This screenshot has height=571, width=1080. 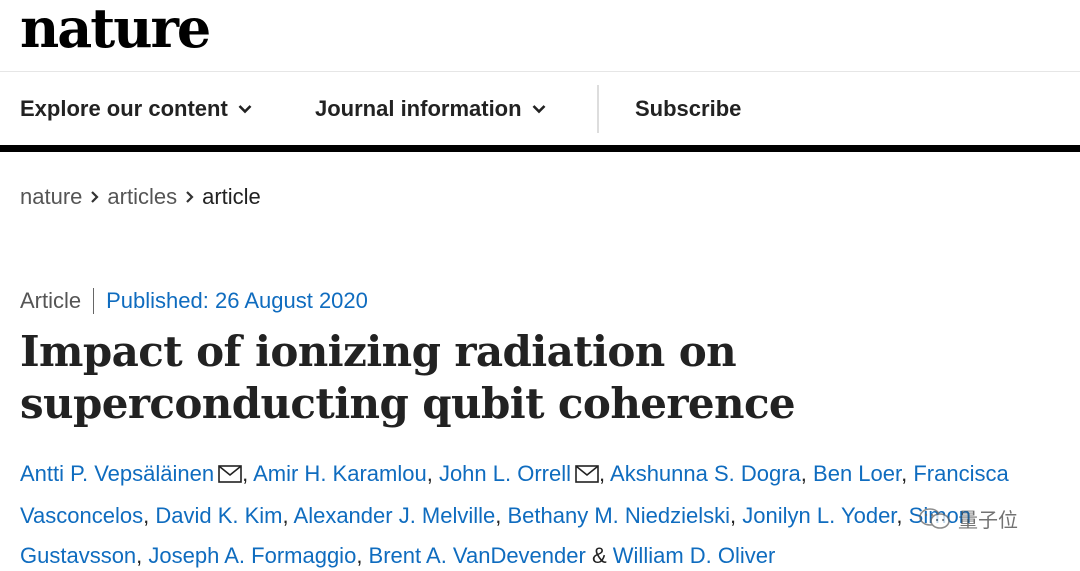 I want to click on article-meta: Article Published: 26 August 2020, so click(x=194, y=301).